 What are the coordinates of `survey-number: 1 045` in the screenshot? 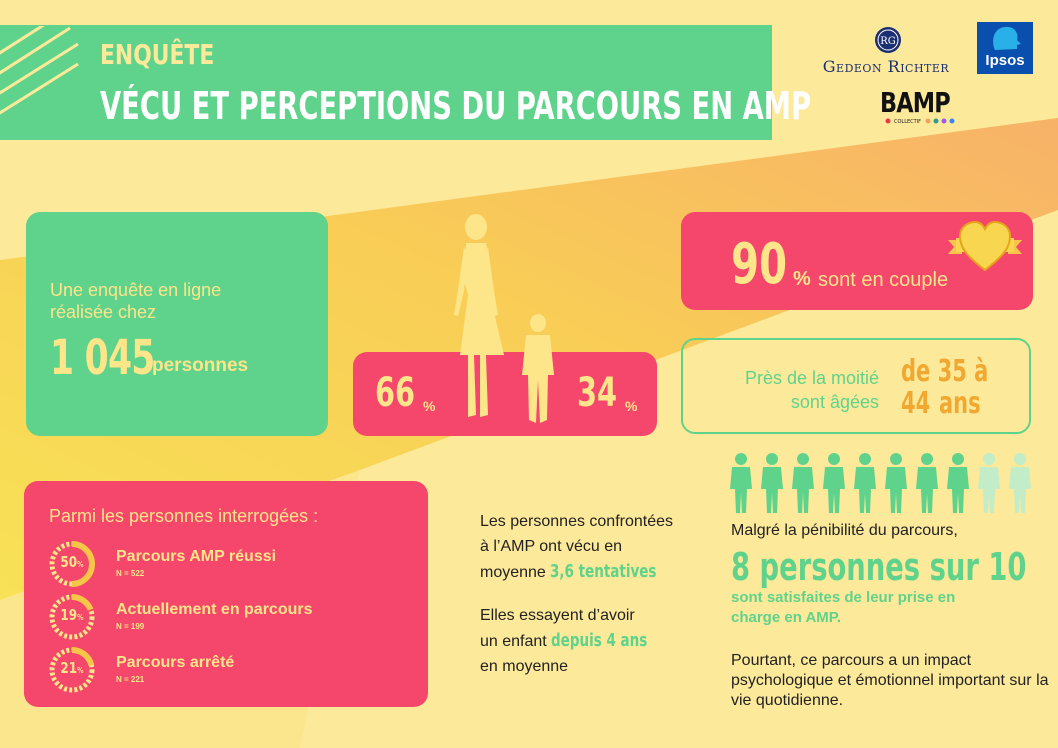 It's located at (102, 358).